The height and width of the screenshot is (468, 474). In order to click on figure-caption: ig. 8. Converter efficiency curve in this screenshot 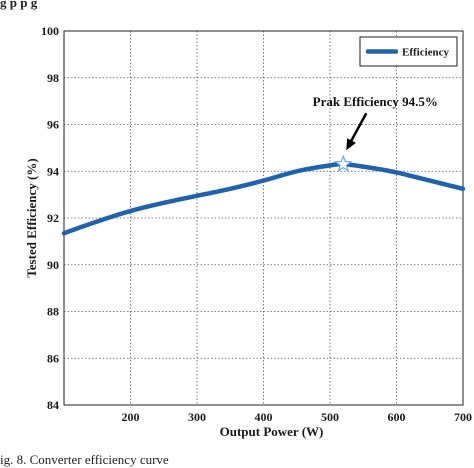, I will do `click(84, 459)`.